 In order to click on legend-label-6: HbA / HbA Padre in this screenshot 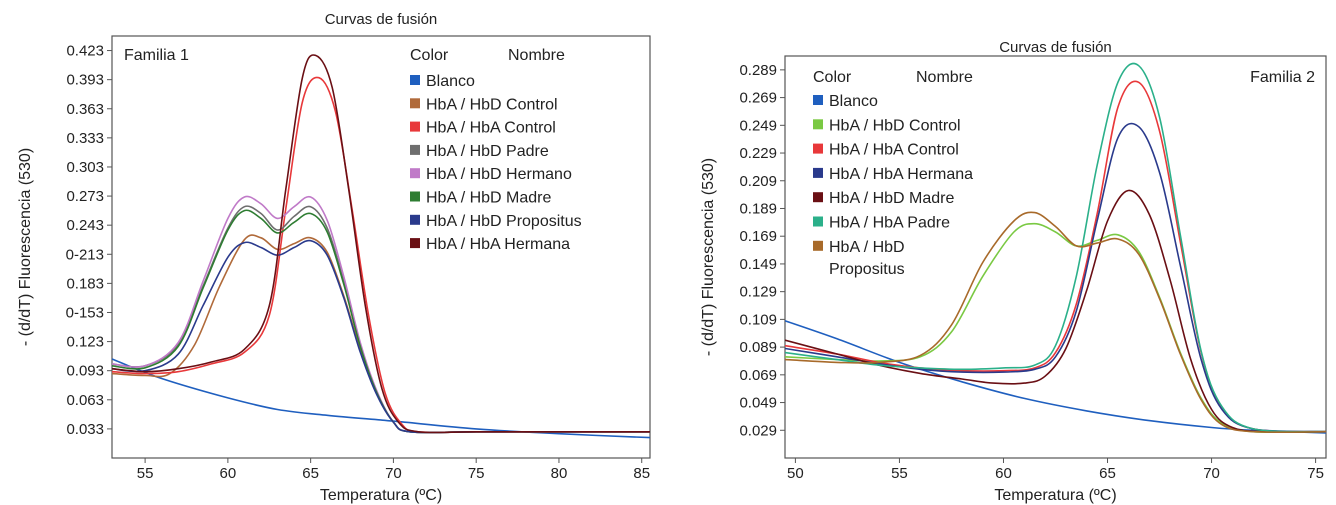, I will do `click(889, 223)`.